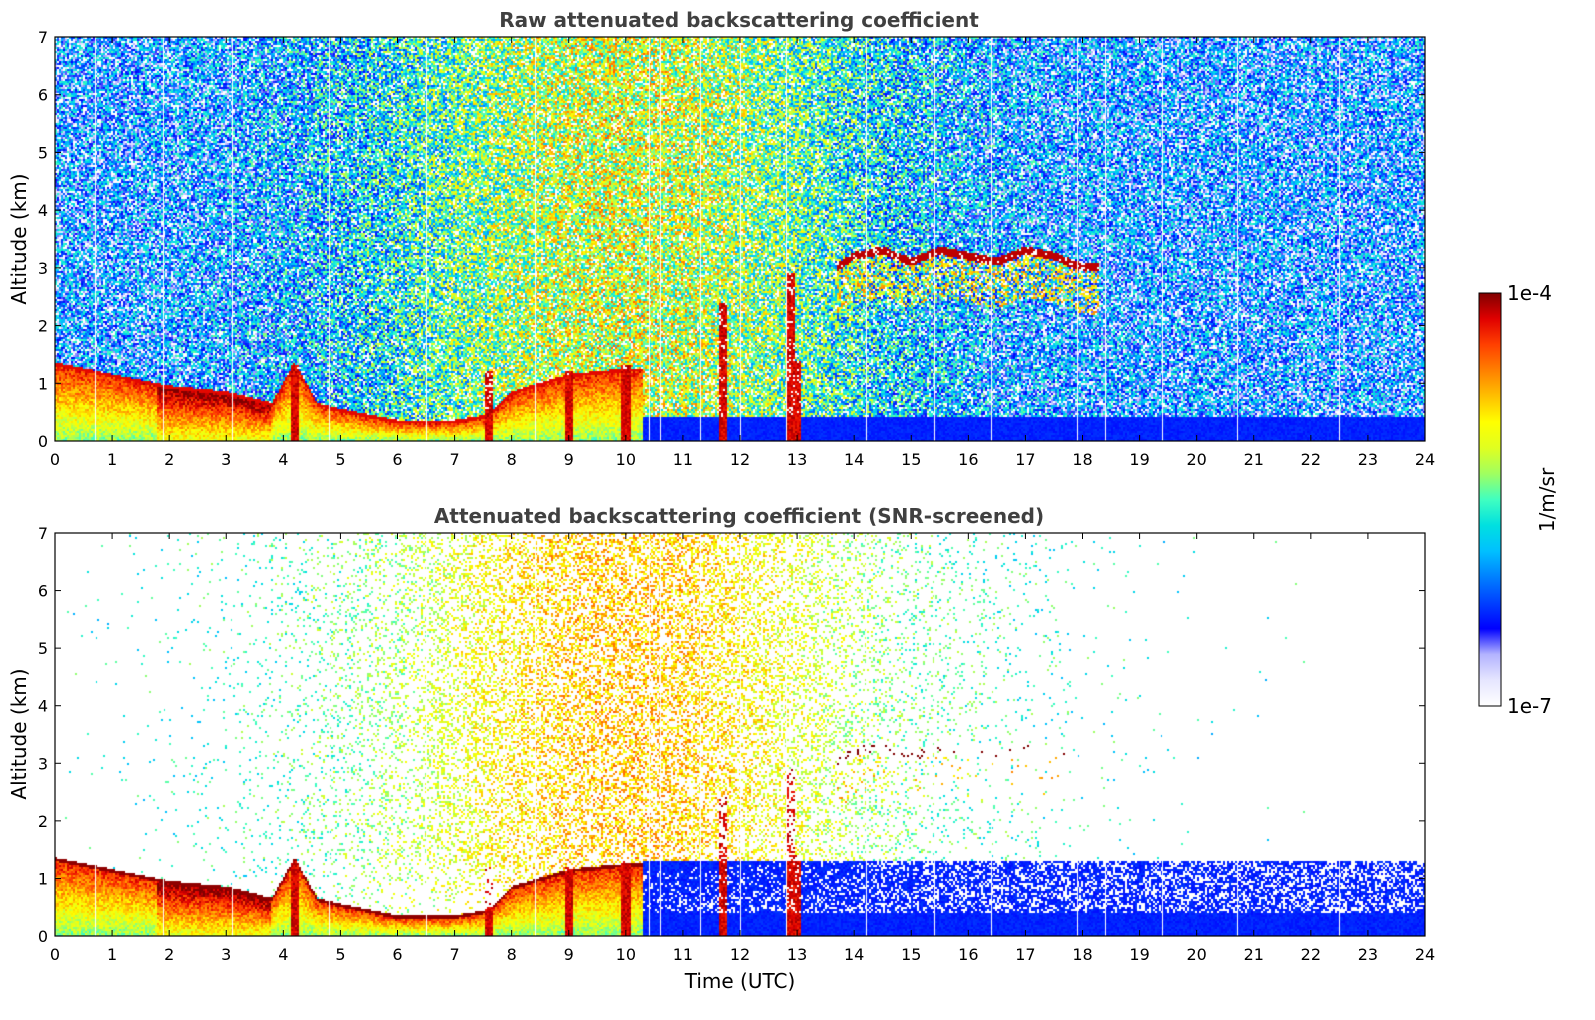 The width and height of the screenshot is (1595, 1020). I want to click on bottom-x-tick-label: 23, so click(1368, 954).